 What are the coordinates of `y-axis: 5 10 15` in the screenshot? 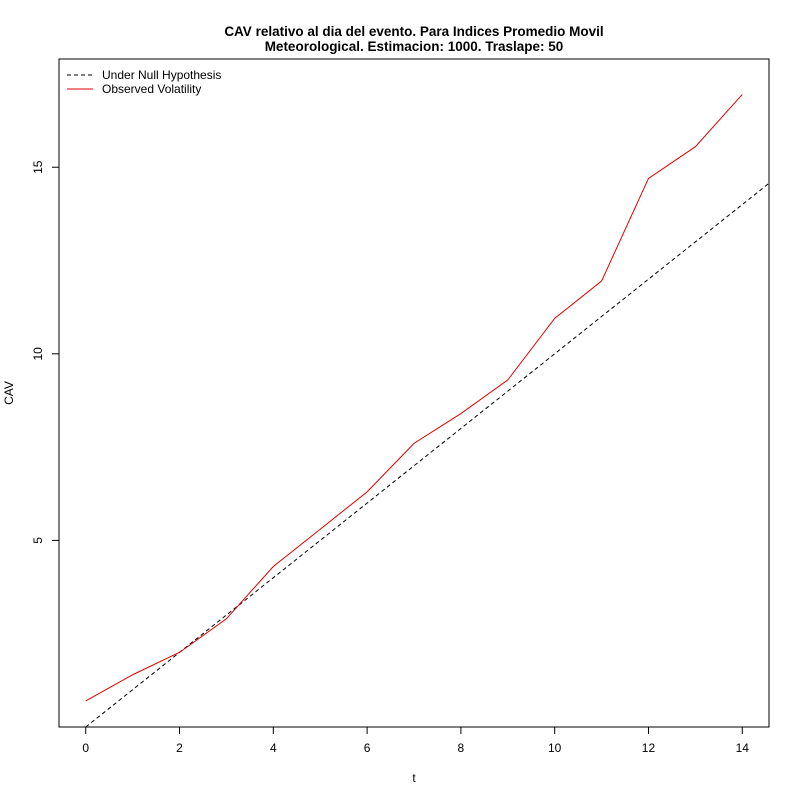 It's located at (45, 352).